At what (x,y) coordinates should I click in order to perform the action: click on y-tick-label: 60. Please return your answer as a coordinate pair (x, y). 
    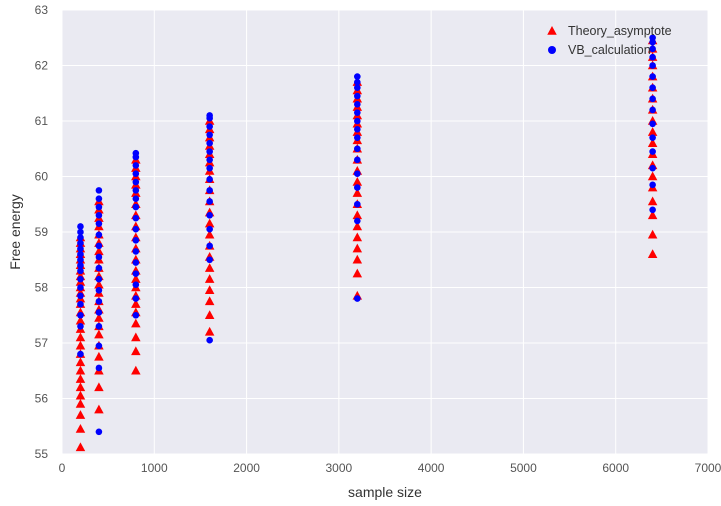
    Looking at the image, I should click on (42, 177).